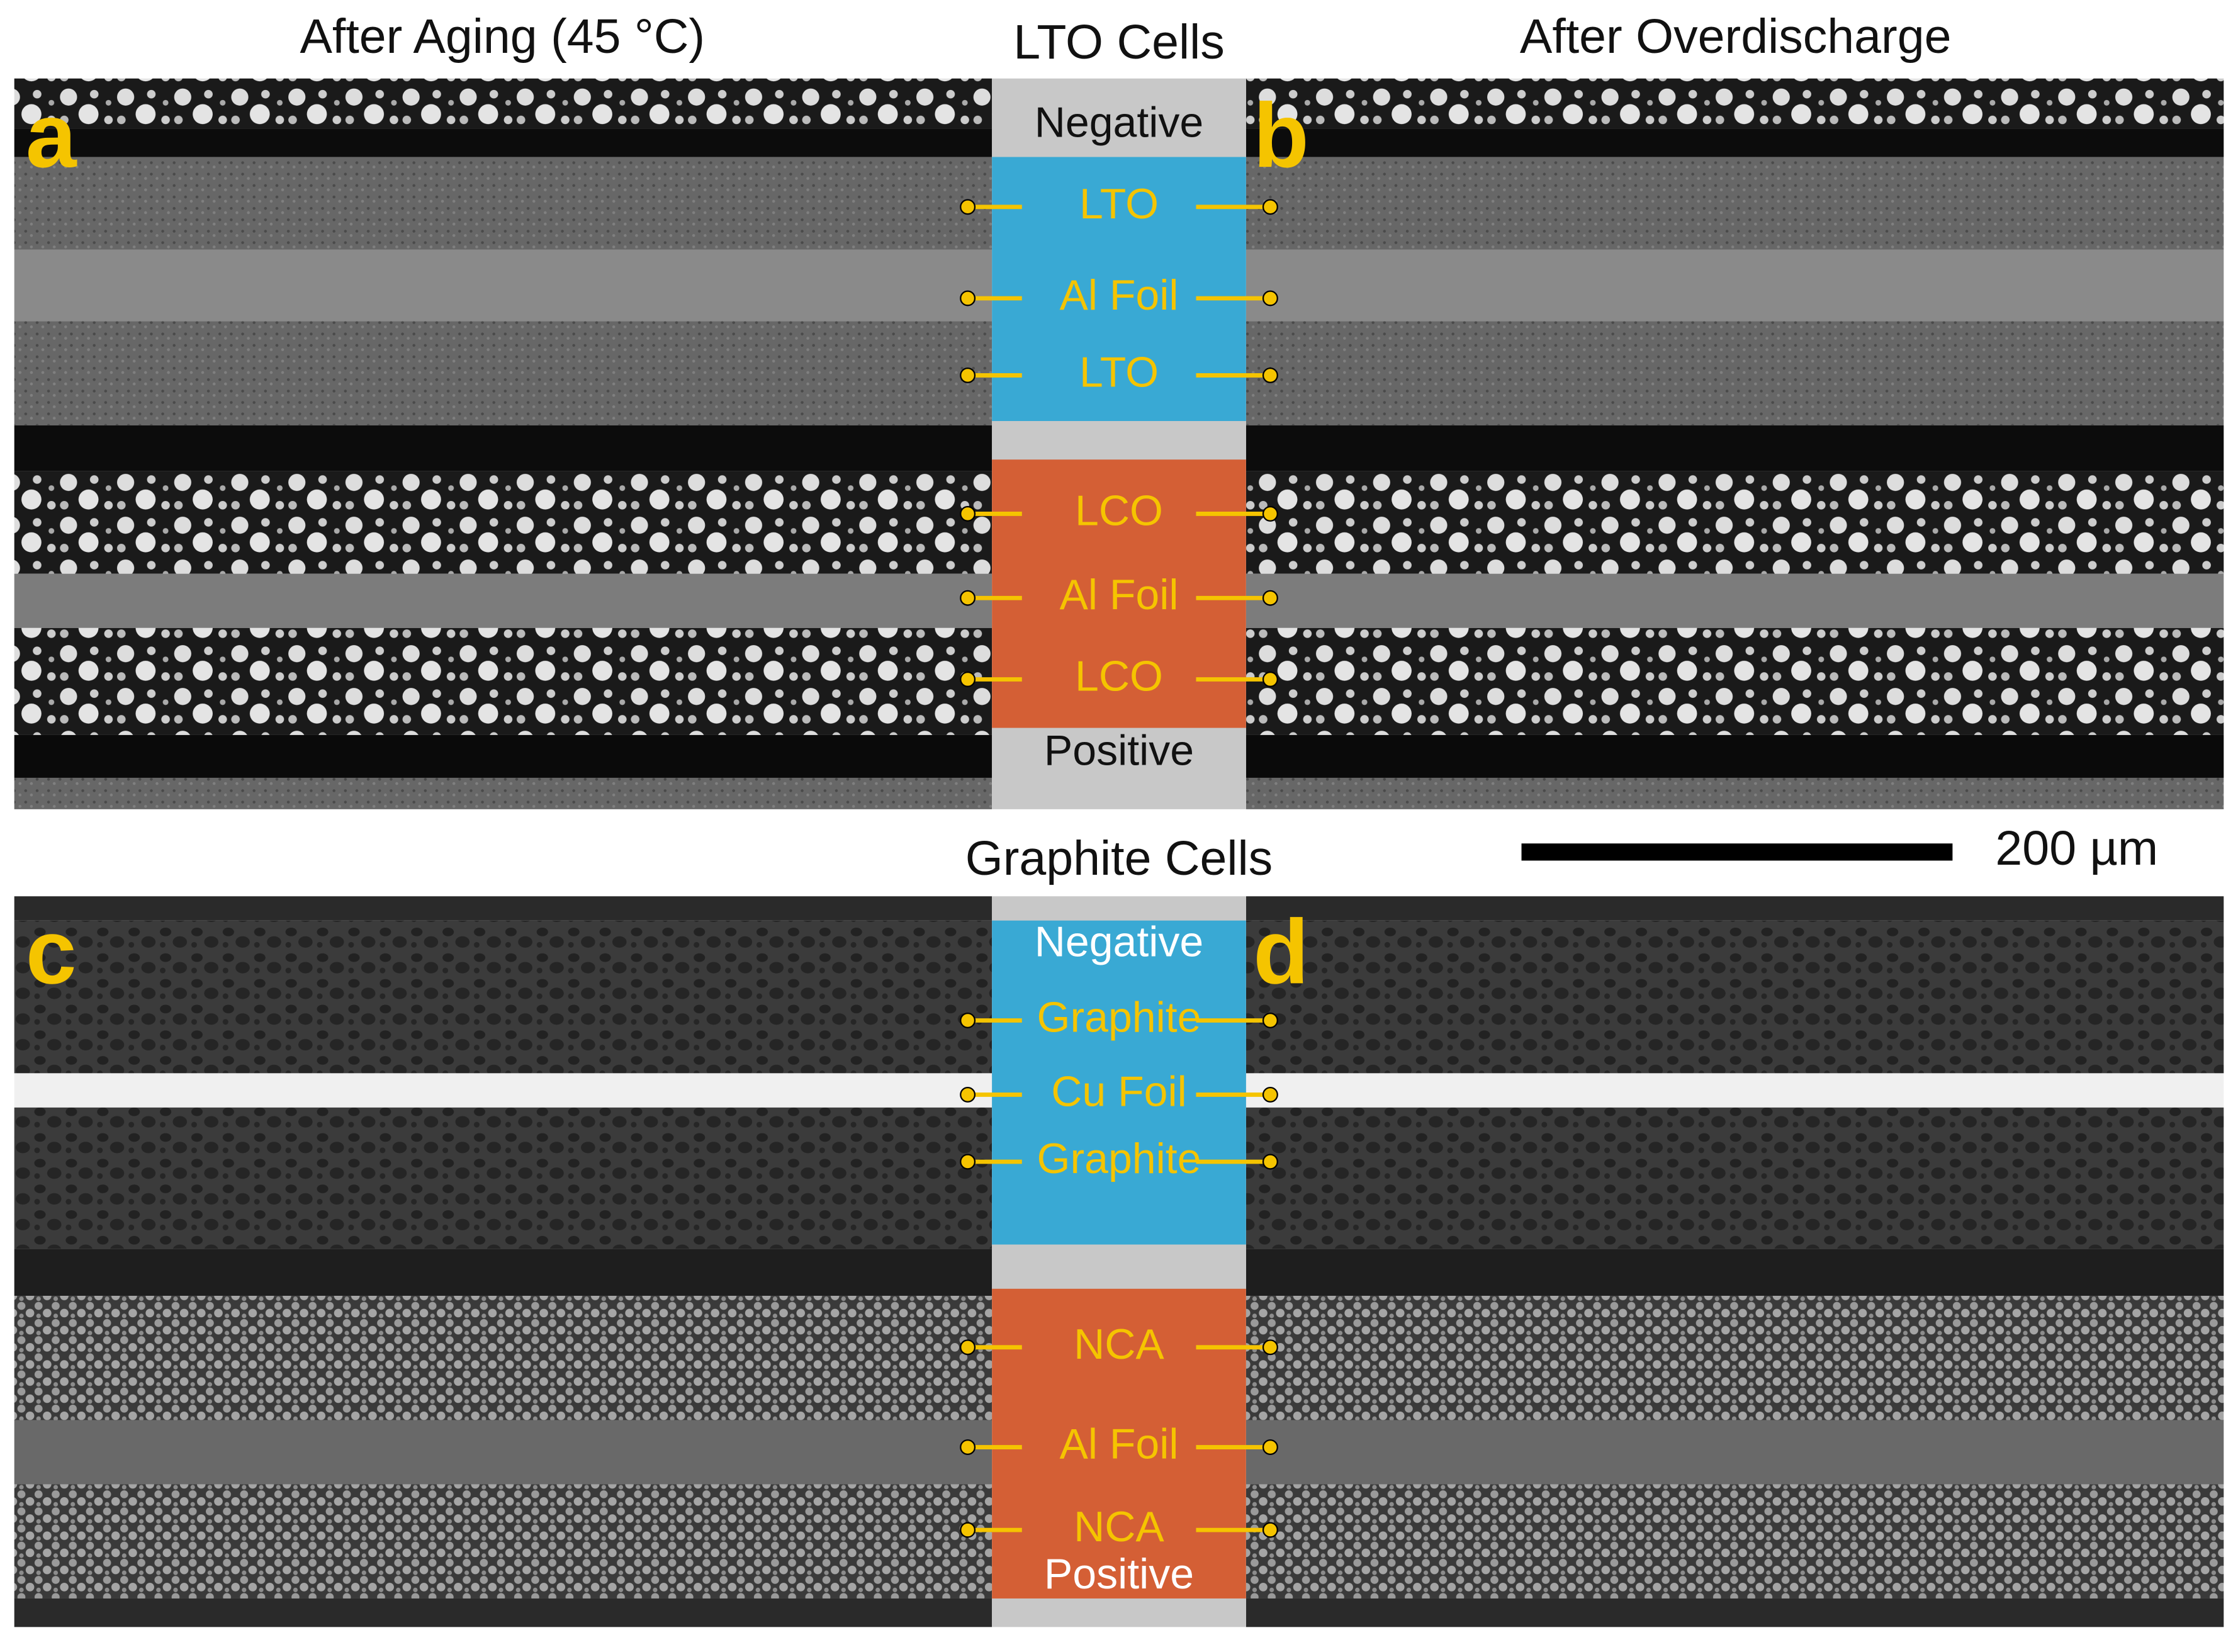  What do you see at coordinates (51, 952) in the screenshot?
I see `panel-letter: c` at bounding box center [51, 952].